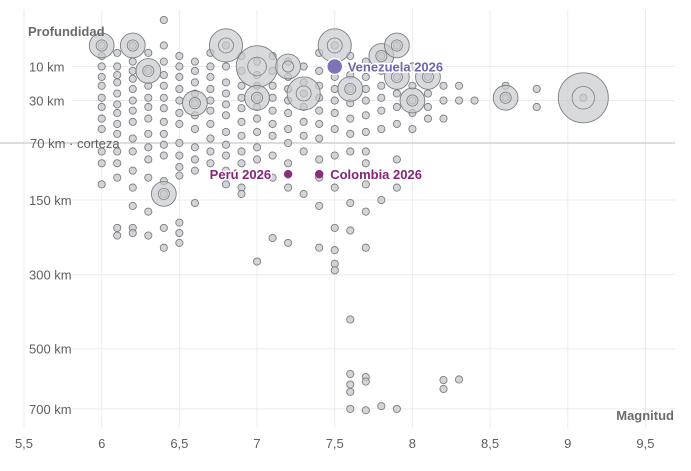  I want to click on crust-reference-label: 70 km · corteza, so click(75, 143).